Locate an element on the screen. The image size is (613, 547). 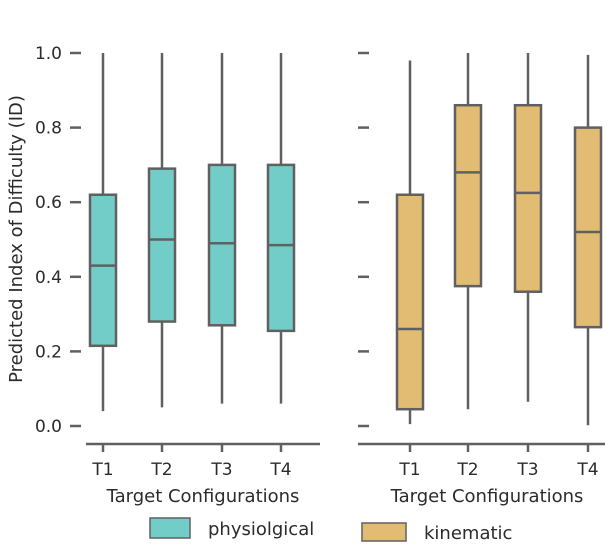
y-tick-label: 0.6 is located at coordinates (48, 203).